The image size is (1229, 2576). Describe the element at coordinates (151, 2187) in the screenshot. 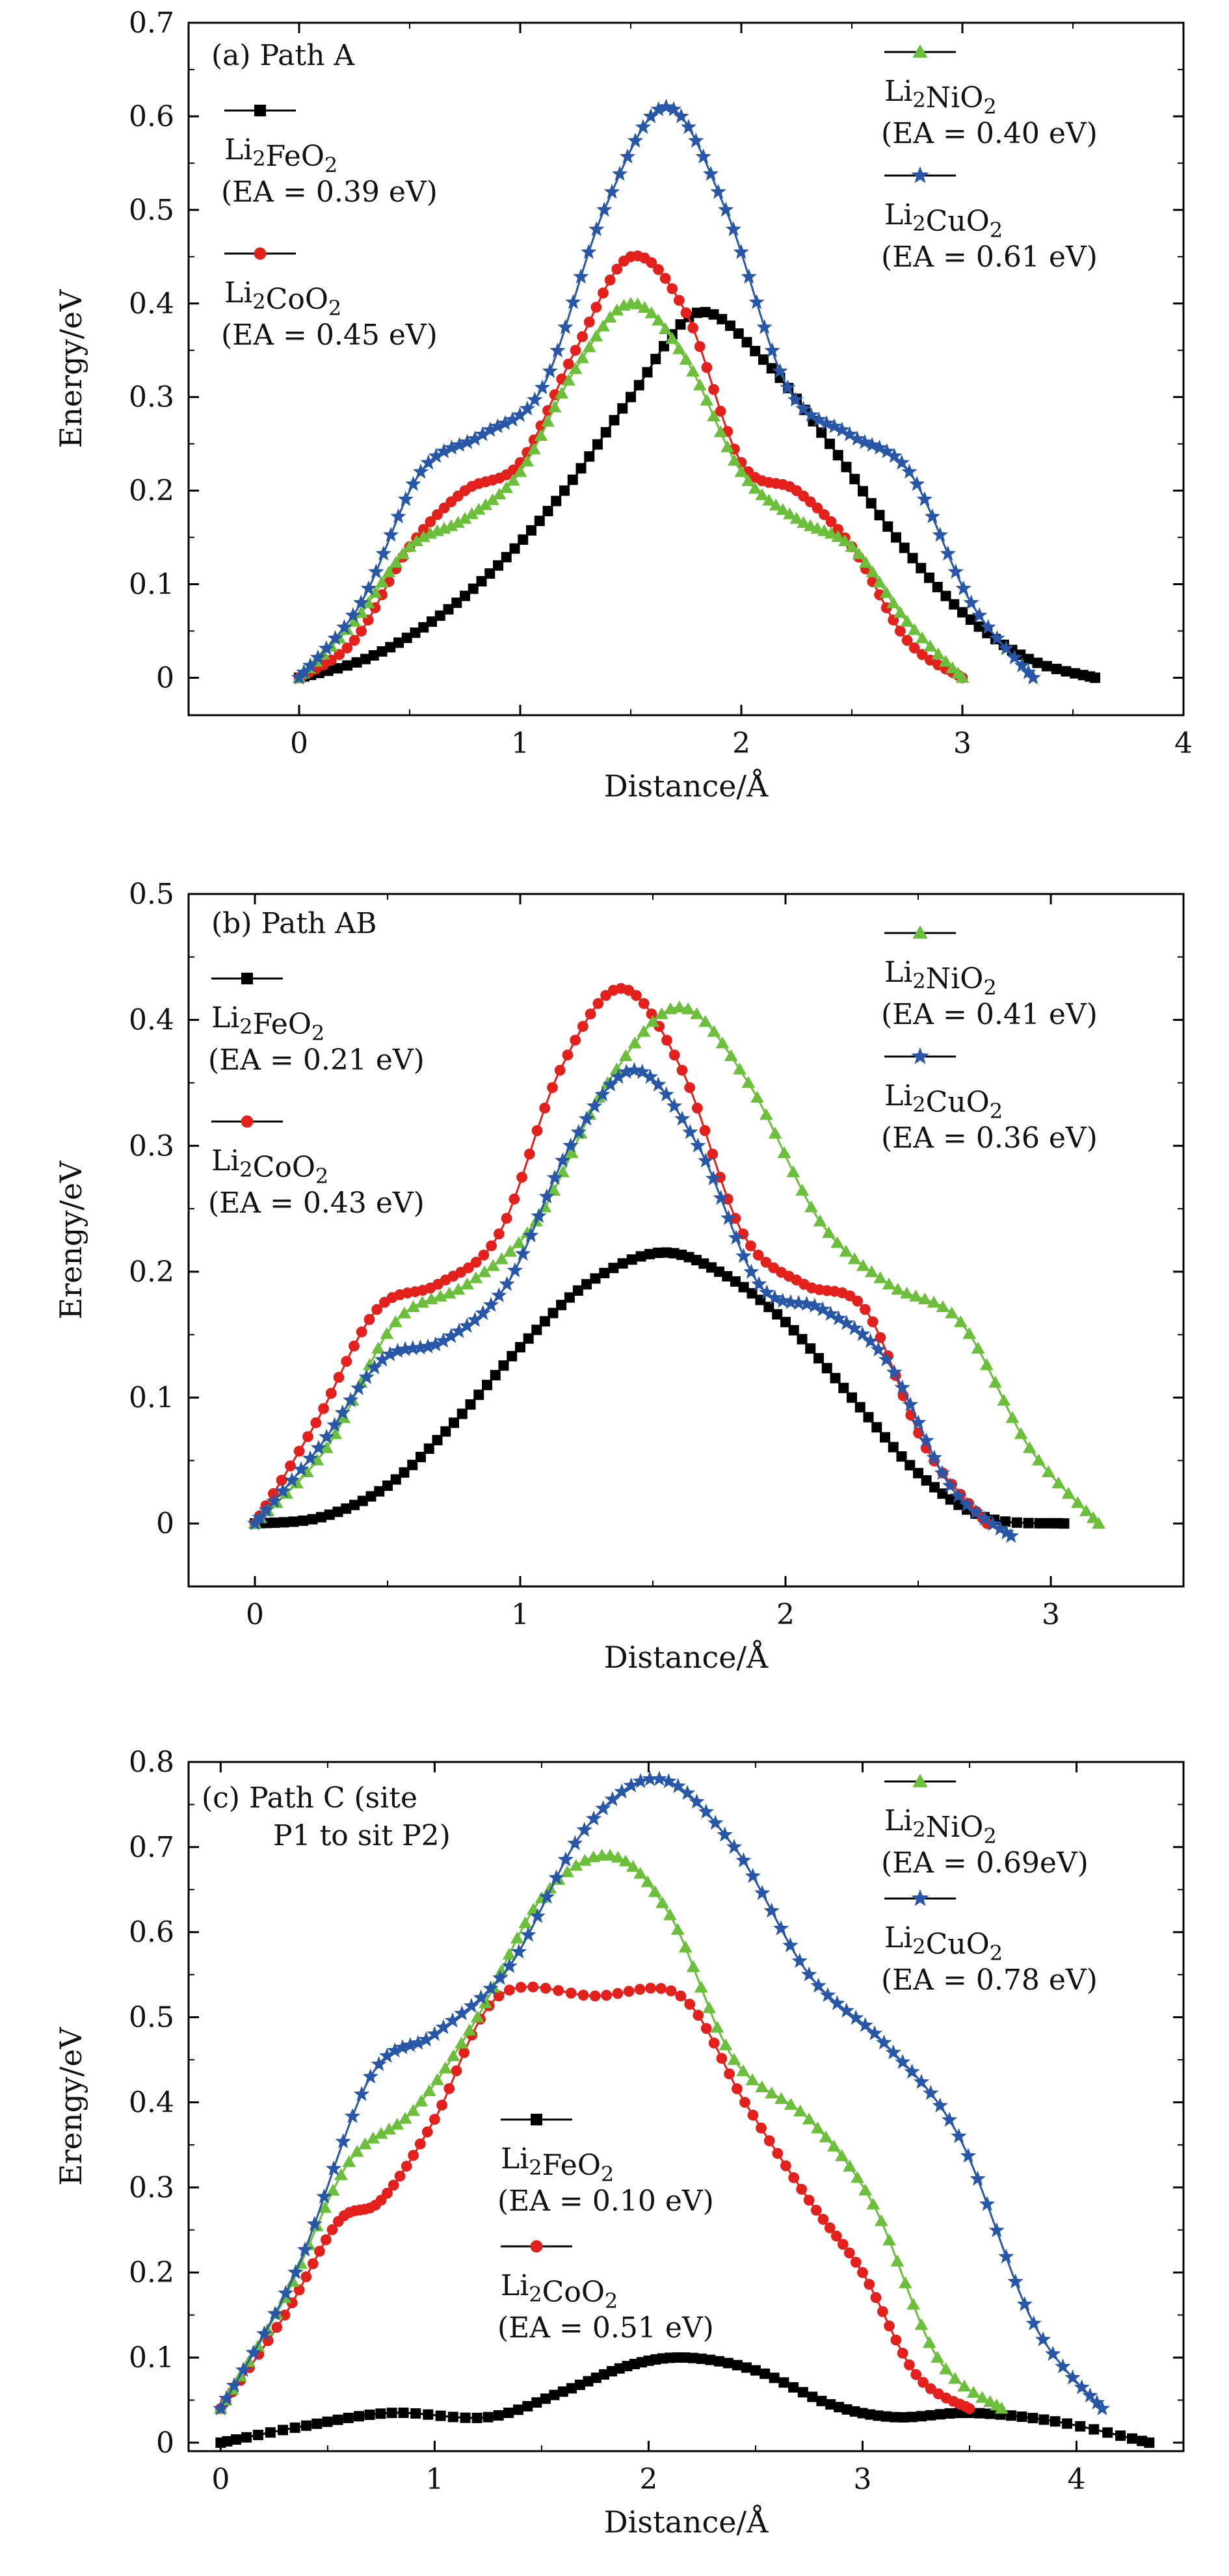

I see `y-tick-label: 0.3` at that location.